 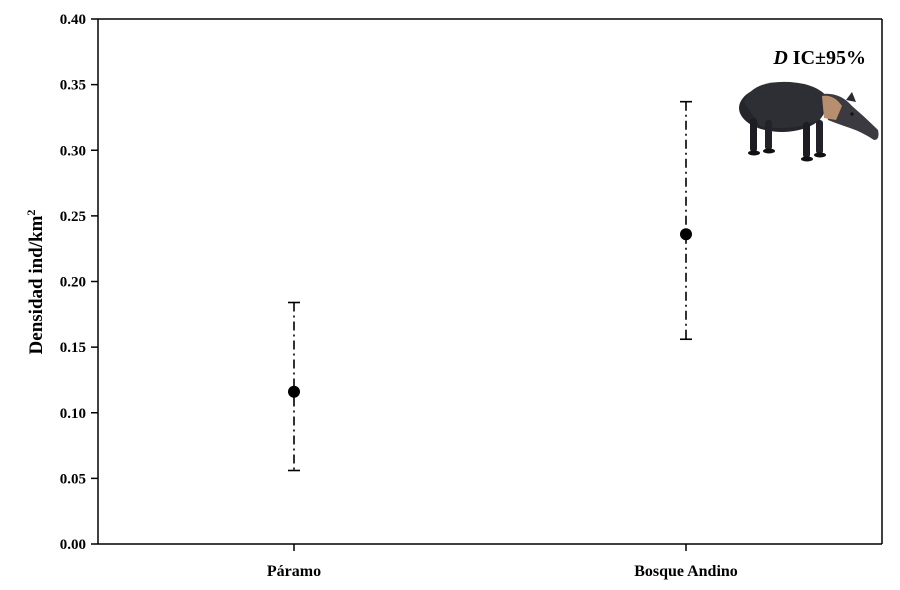 I want to click on y-axis-title-text: Densidad ind/km, so click(x=36, y=284).